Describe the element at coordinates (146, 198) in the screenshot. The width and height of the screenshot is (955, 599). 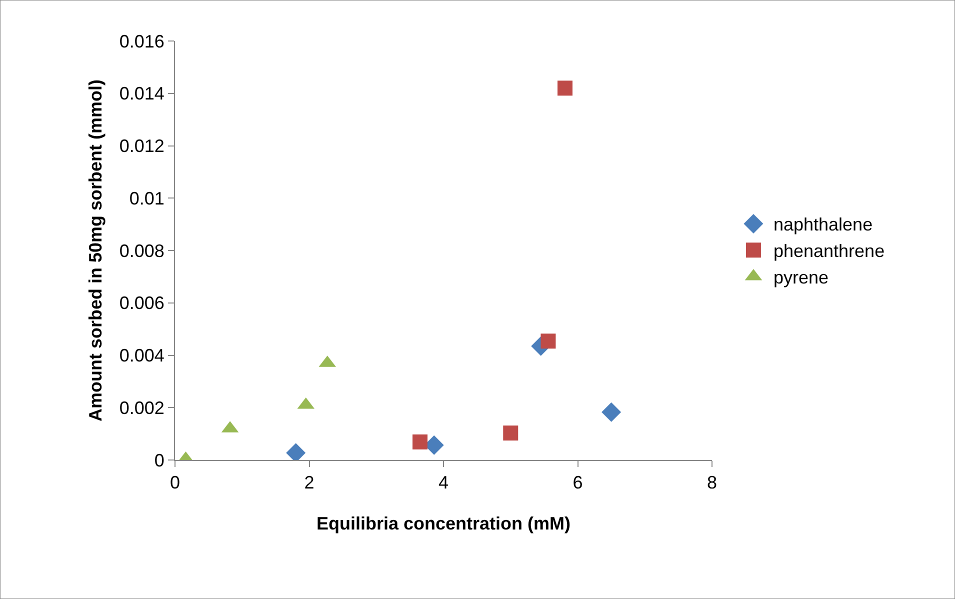
I see `y-tick-label: 0.01` at that location.